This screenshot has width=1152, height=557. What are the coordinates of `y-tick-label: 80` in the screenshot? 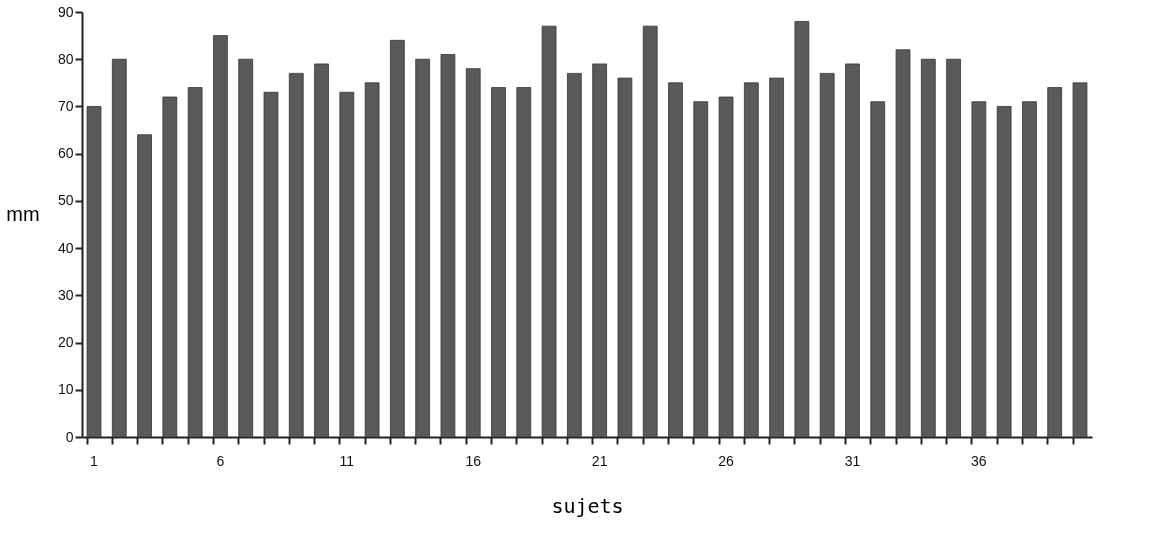 It's located at (65, 58).